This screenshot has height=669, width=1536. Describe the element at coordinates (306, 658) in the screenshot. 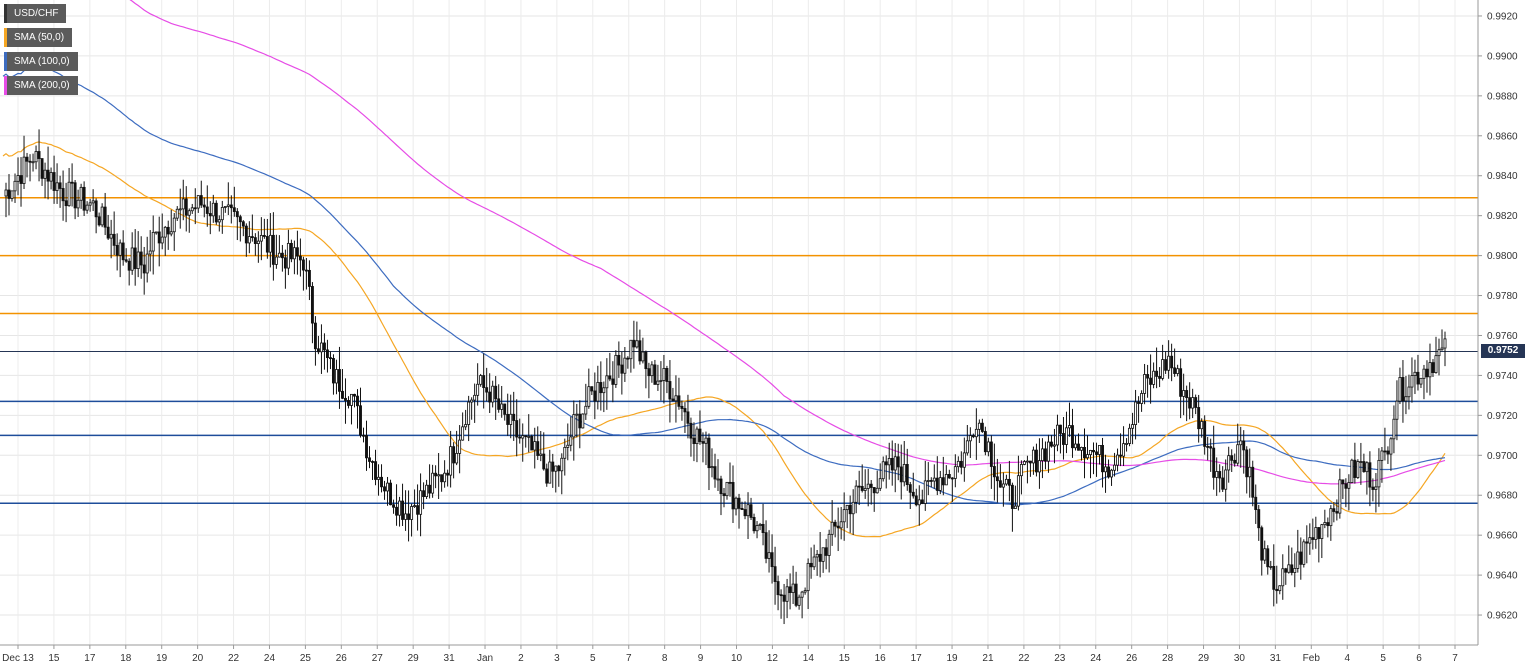

I see `x-tick-label: 25` at that location.